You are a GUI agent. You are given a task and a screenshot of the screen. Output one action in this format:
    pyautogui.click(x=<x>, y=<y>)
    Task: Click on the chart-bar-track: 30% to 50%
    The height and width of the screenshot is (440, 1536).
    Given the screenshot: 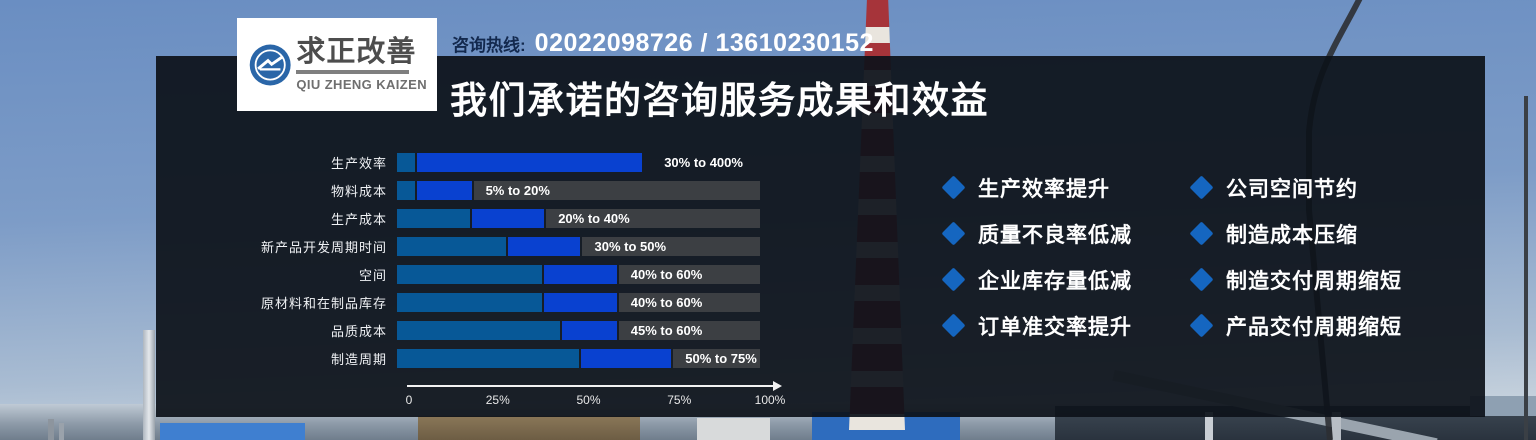 What is the action you would take?
    pyautogui.click(x=578, y=246)
    